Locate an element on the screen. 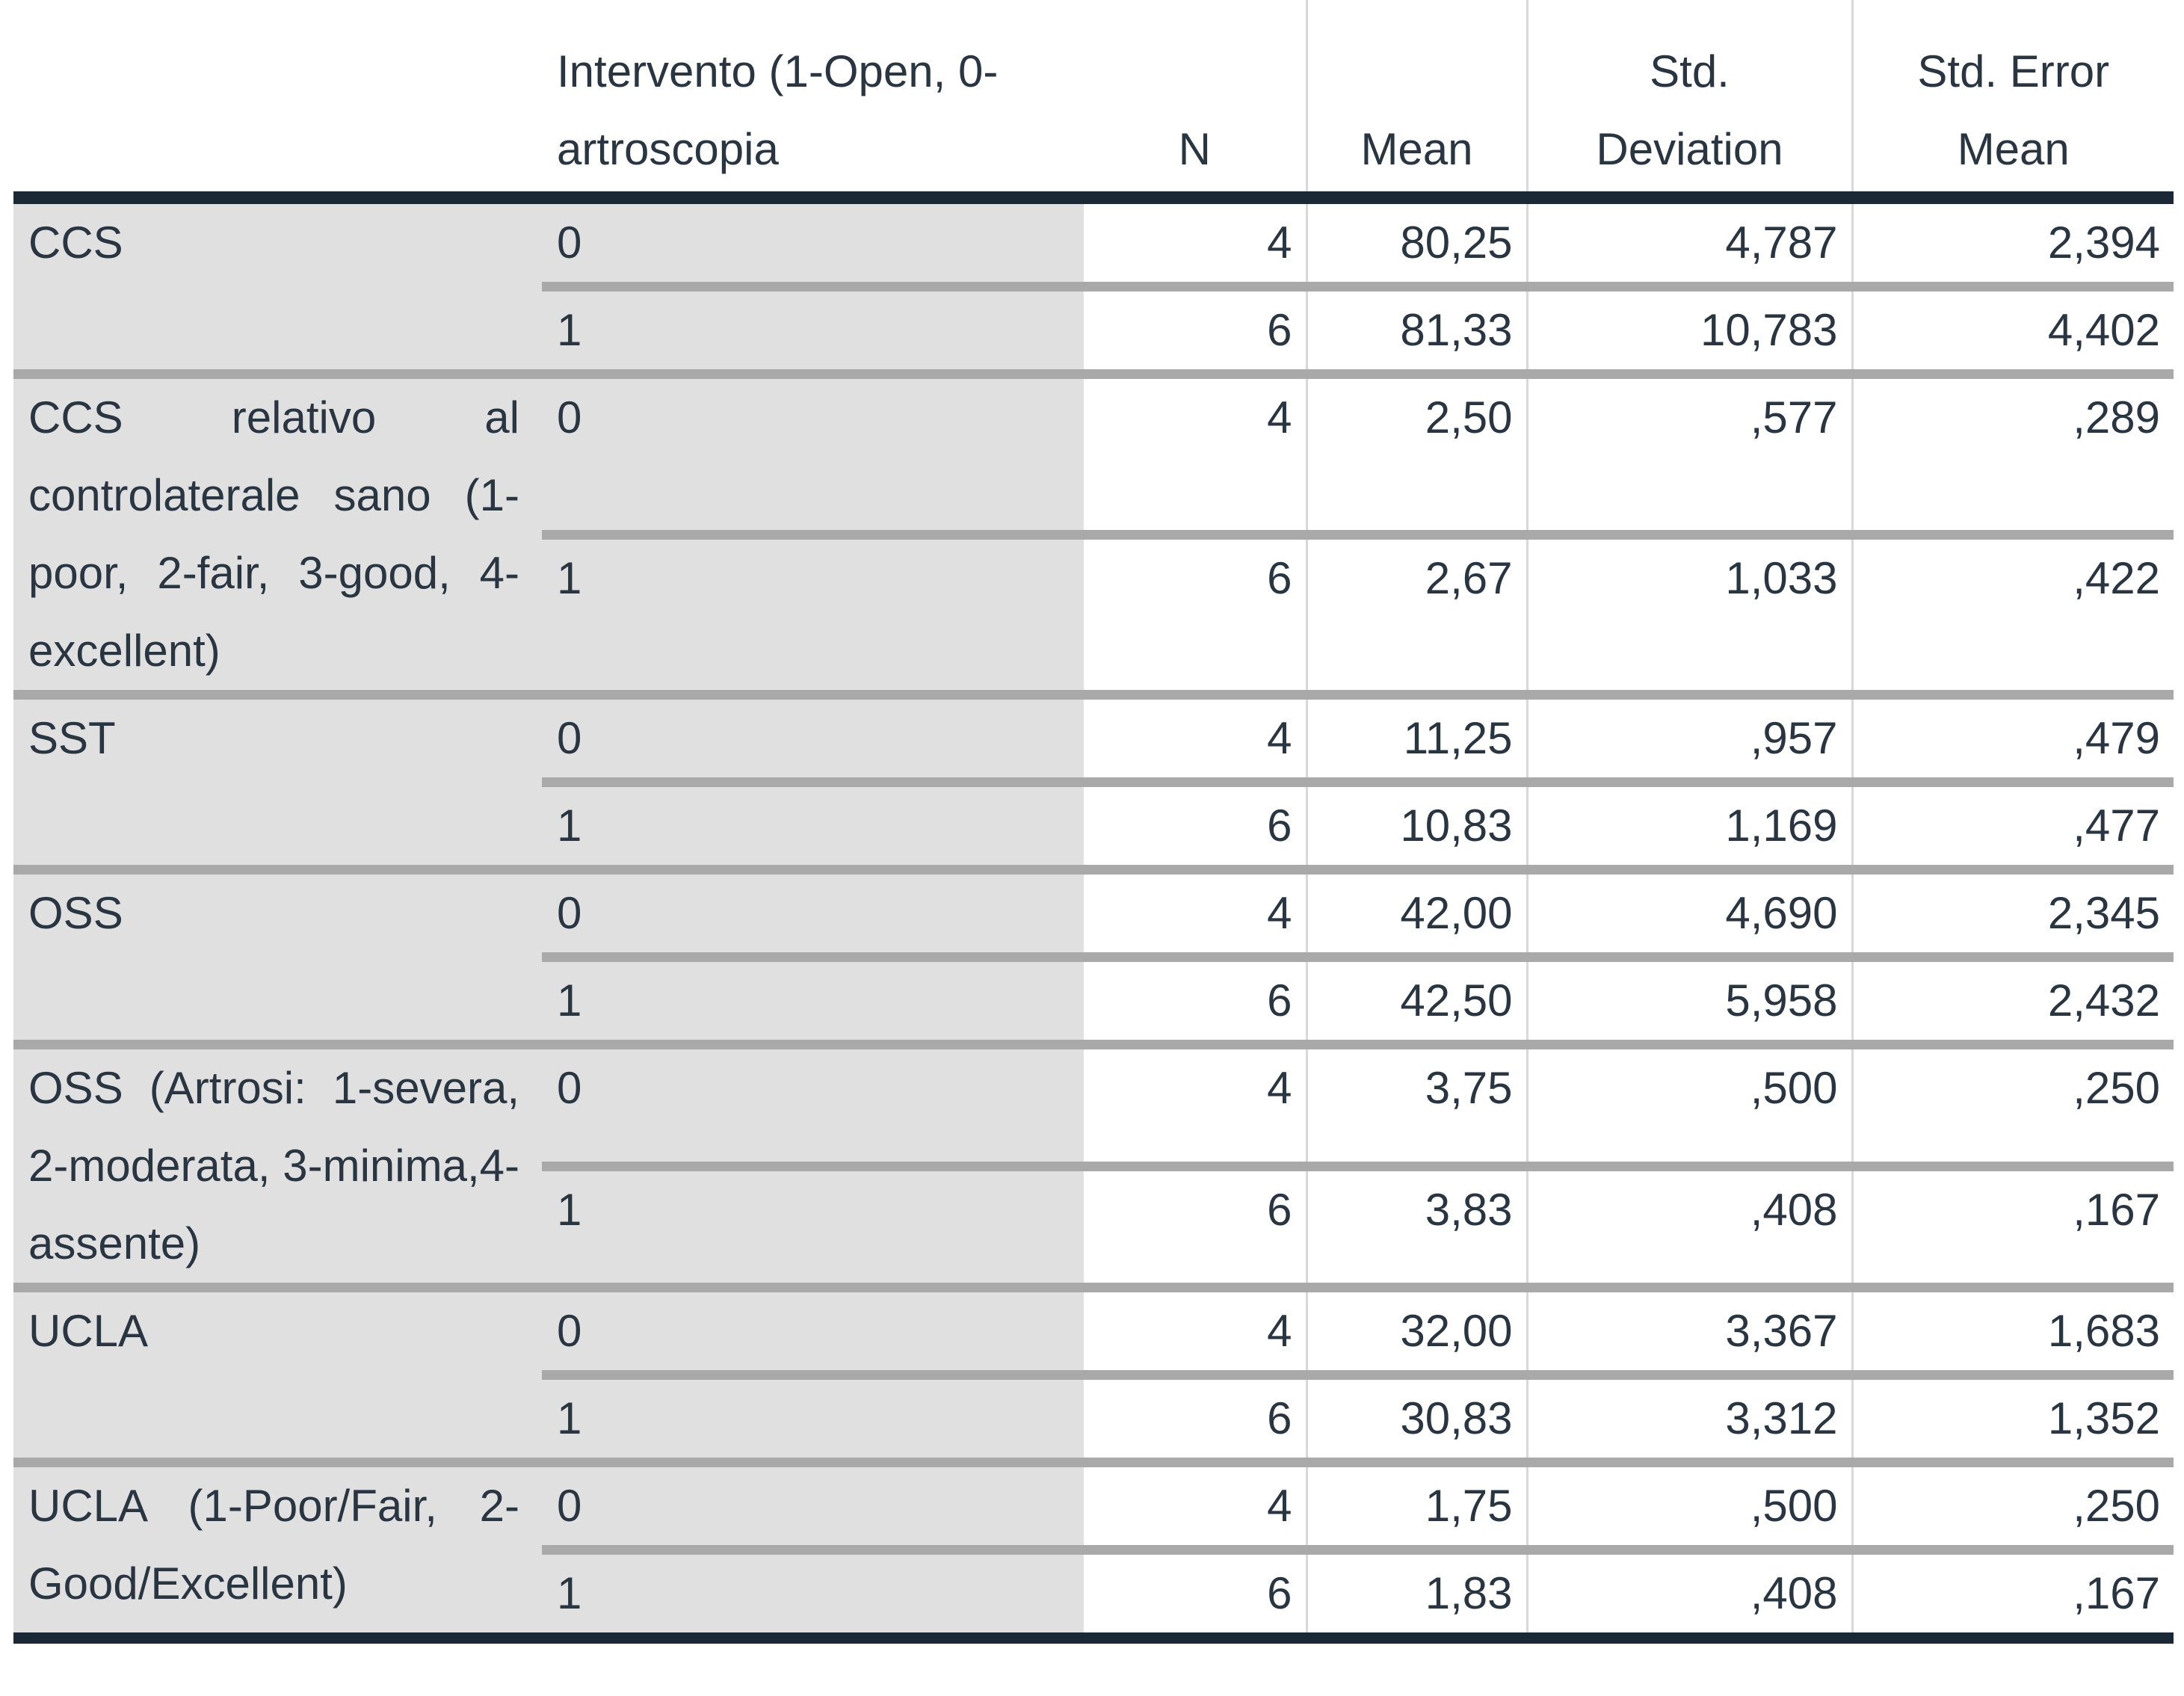  col-header-intervento: Intervento (1-Open, 0-artroscopia is located at coordinates (813, 102).